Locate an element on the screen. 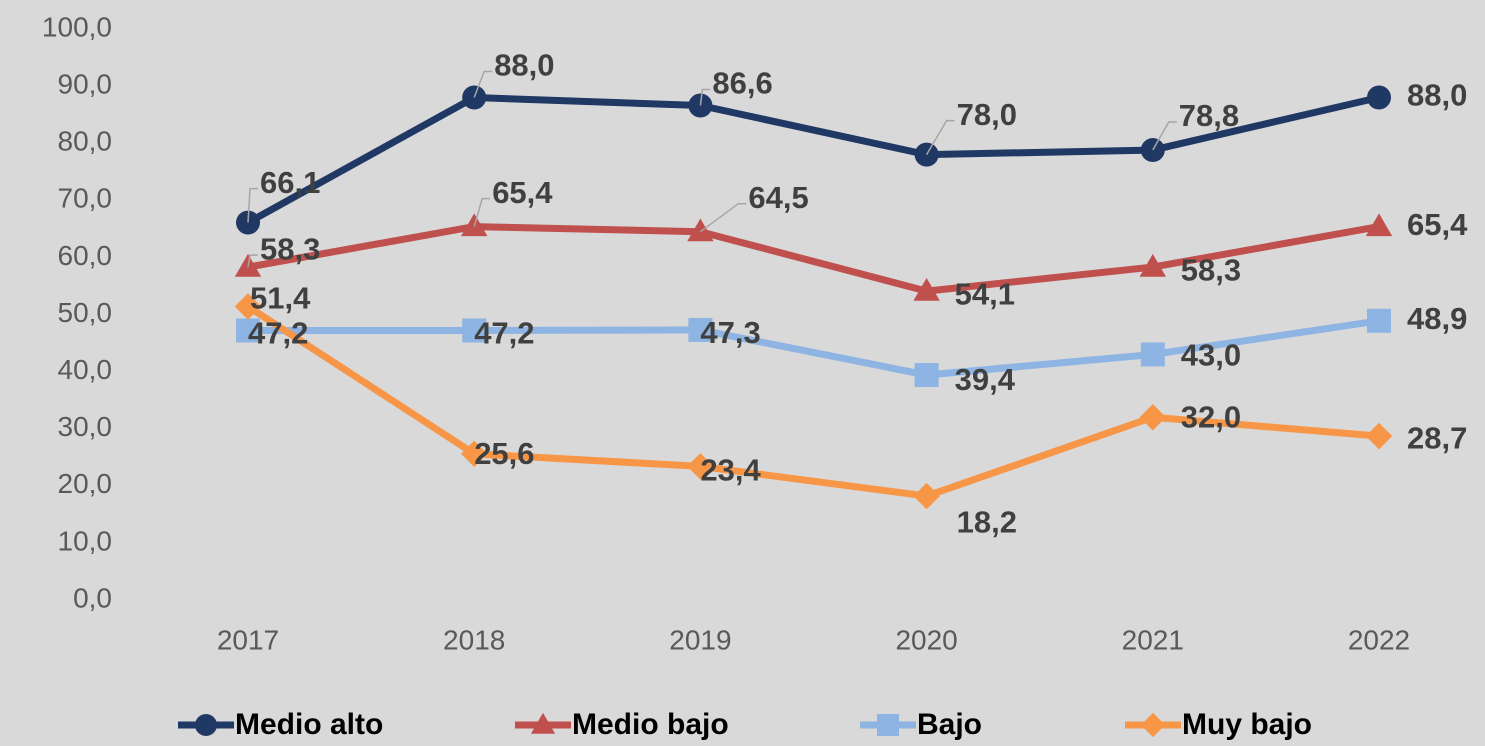  data-label: 28,7 is located at coordinates (1437, 437).